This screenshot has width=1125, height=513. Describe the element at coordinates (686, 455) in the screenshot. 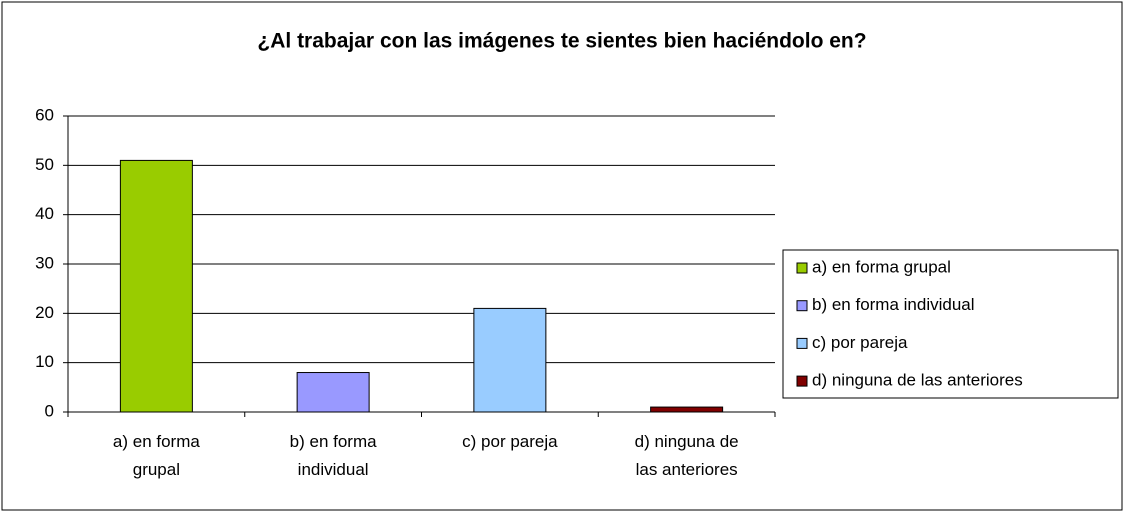

I see `x-tick-label: d) ninguna de las anteriores` at that location.